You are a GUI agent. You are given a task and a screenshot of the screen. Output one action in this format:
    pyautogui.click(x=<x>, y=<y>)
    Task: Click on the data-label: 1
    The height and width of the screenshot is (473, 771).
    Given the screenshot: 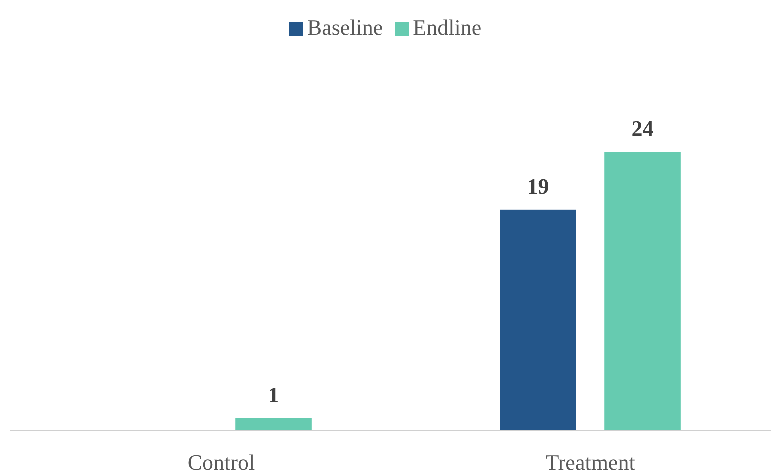 What is the action you would take?
    pyautogui.click(x=274, y=395)
    